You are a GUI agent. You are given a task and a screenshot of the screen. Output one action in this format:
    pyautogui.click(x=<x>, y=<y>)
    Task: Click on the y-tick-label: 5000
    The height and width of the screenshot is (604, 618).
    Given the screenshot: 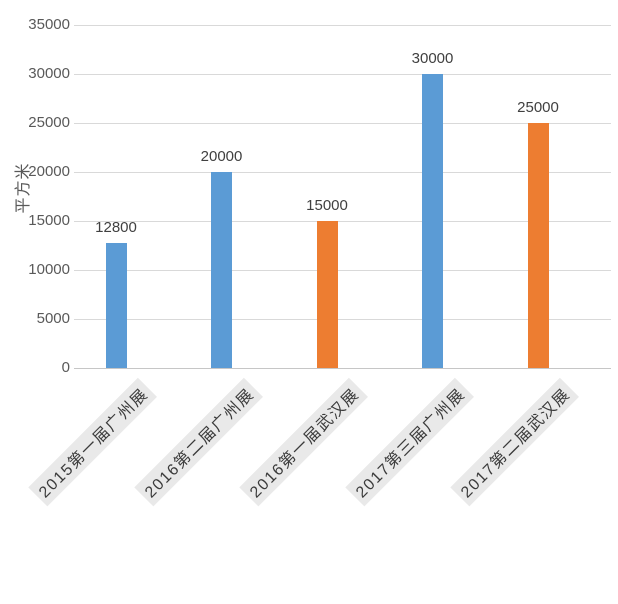 What is the action you would take?
    pyautogui.click(x=53, y=318)
    